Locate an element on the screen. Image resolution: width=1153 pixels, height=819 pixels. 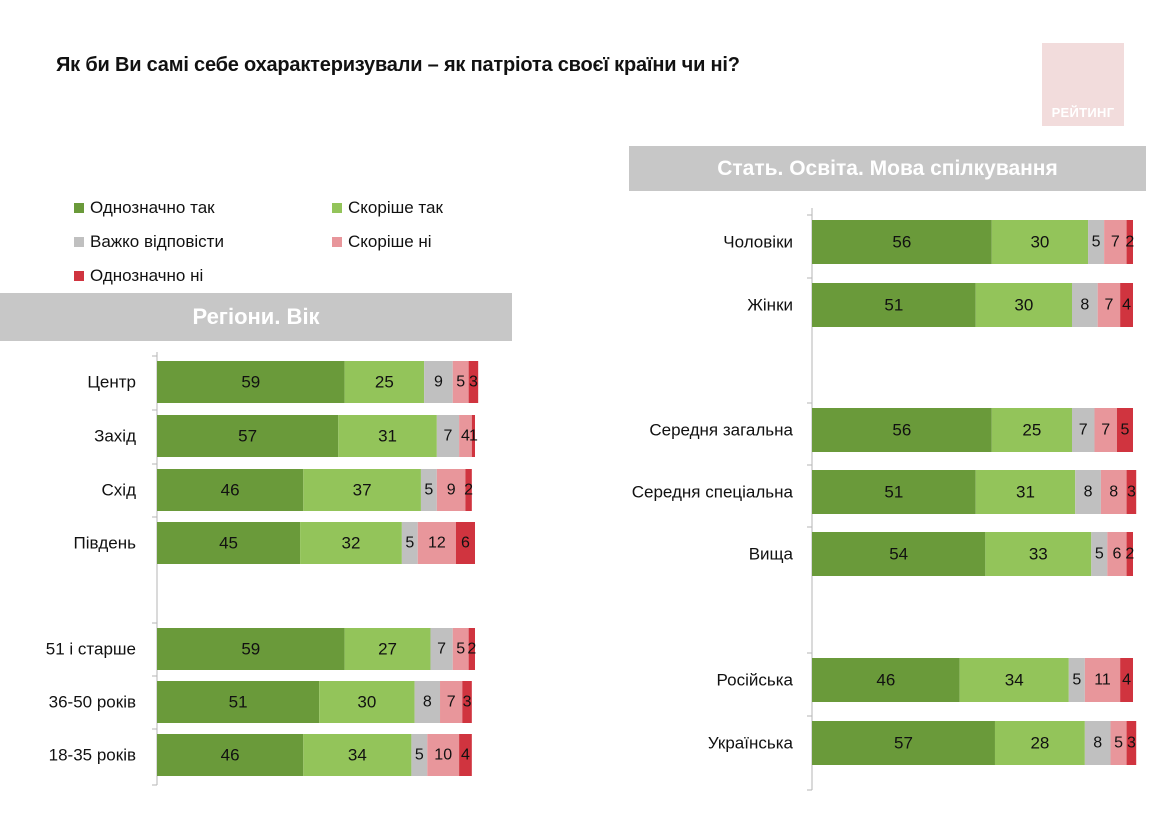
data-label: 54 is located at coordinates (898, 554).